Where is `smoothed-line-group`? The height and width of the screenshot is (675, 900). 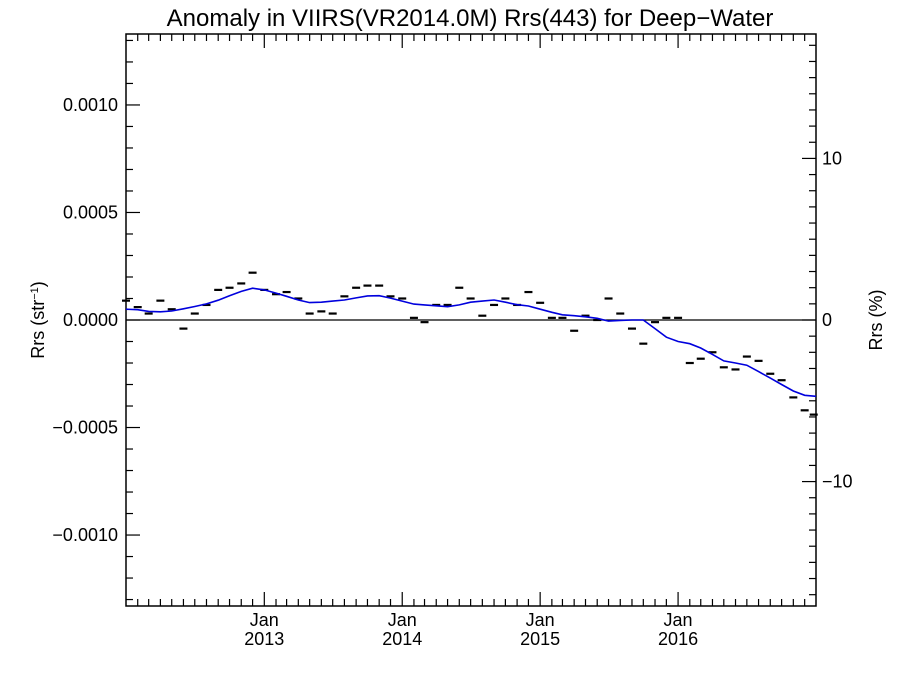 smoothed-line-group is located at coordinates (471, 342).